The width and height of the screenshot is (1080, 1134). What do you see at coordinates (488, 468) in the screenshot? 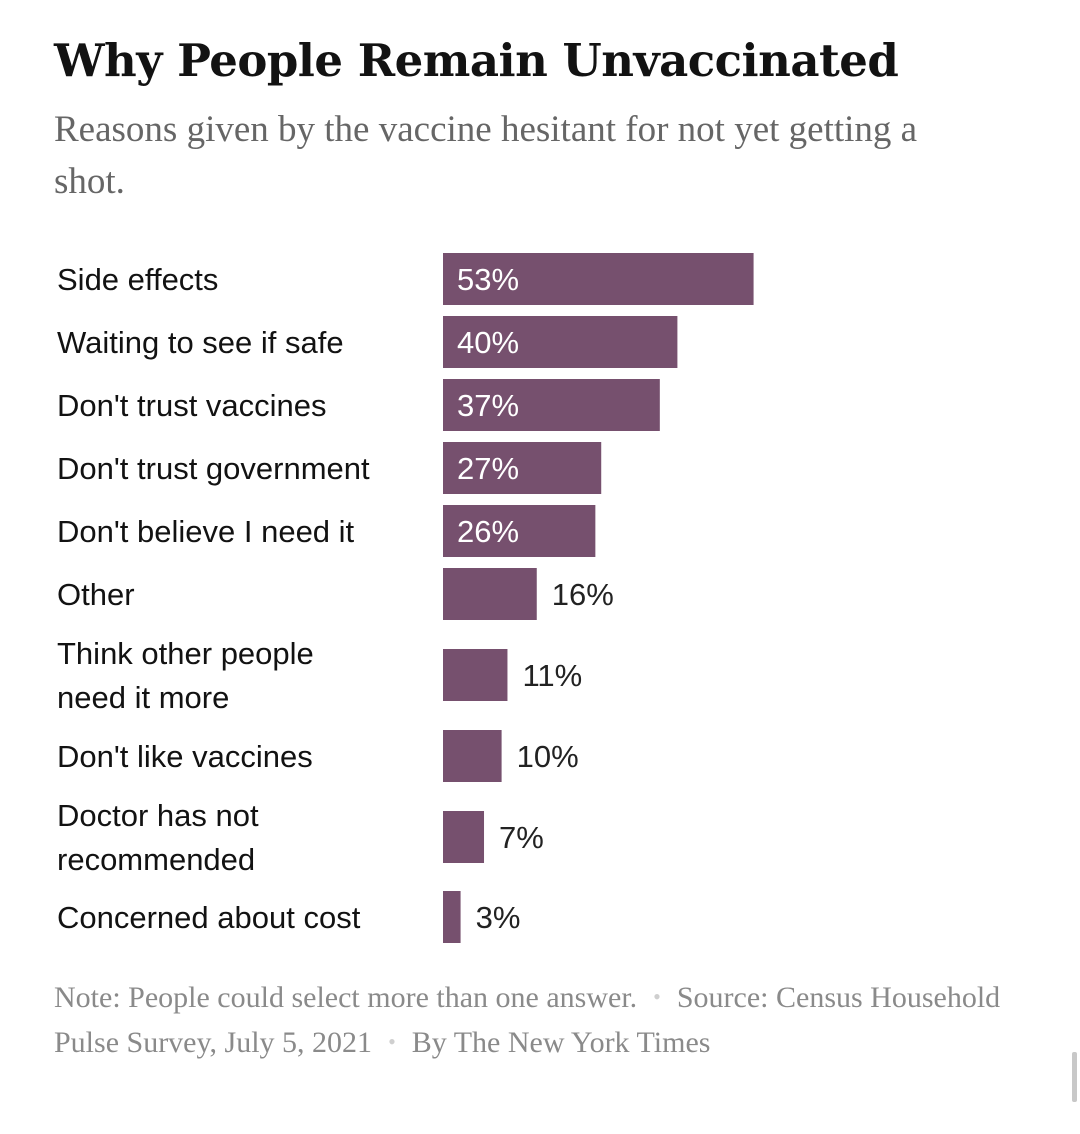
I see `value-label: 27%` at bounding box center [488, 468].